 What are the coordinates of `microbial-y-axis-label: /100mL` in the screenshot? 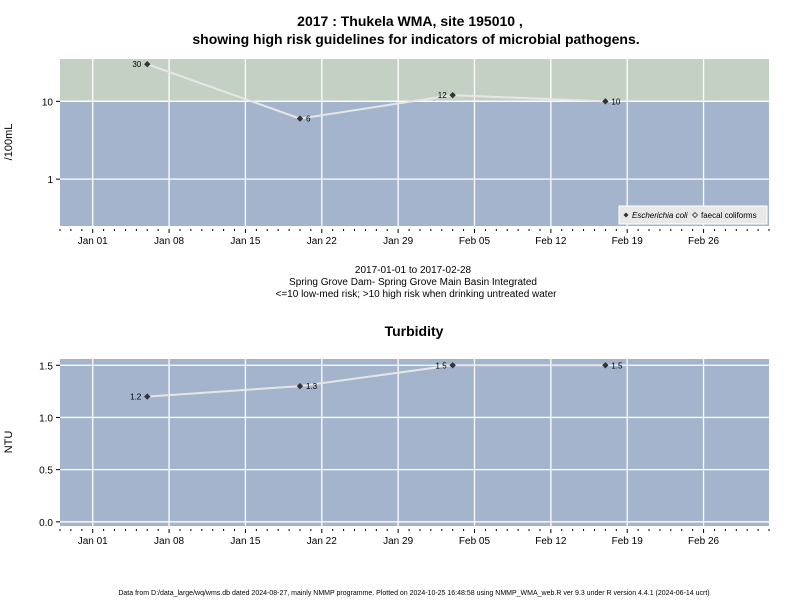 It's located at (9, 142).